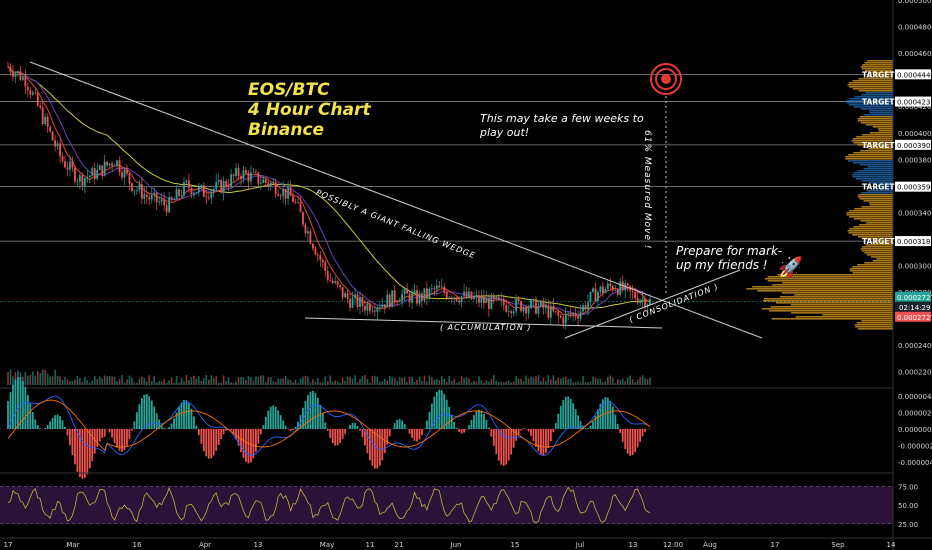  I want to click on note-text: This may take a few weeks to play out!, so click(562, 125).